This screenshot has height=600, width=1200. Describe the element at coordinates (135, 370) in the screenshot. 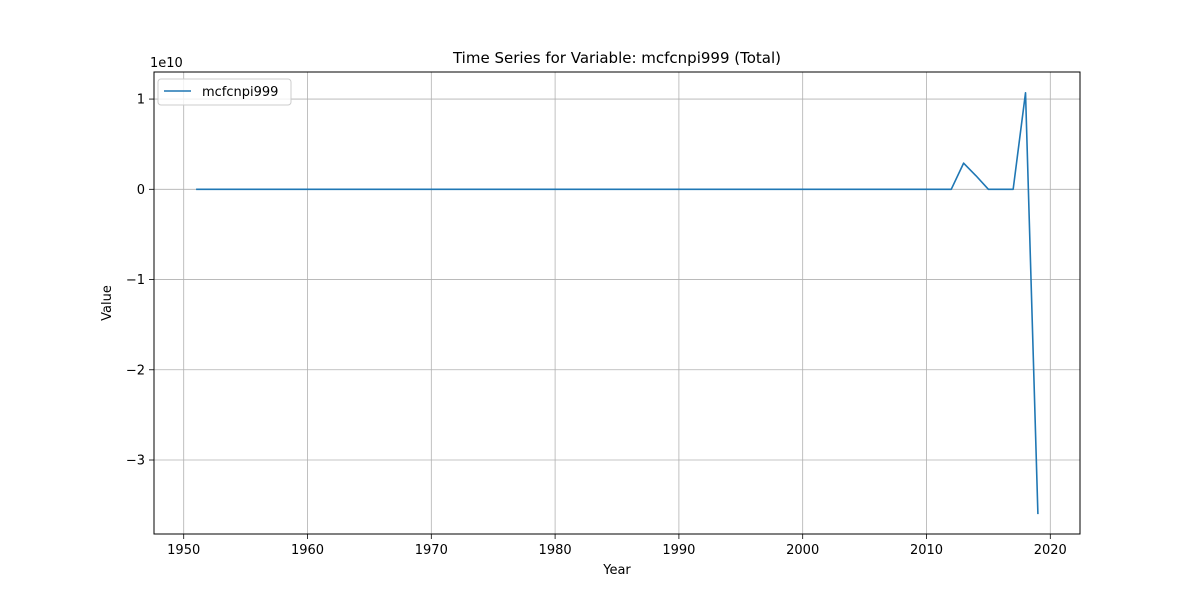

I see `y-tick-label: −2` at that location.